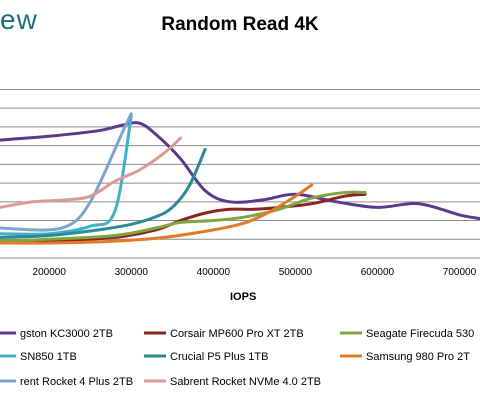 Image resolution: width=480 pixels, height=401 pixels. Describe the element at coordinates (50, 272) in the screenshot. I see `x-tick-label: 200000` at that location.